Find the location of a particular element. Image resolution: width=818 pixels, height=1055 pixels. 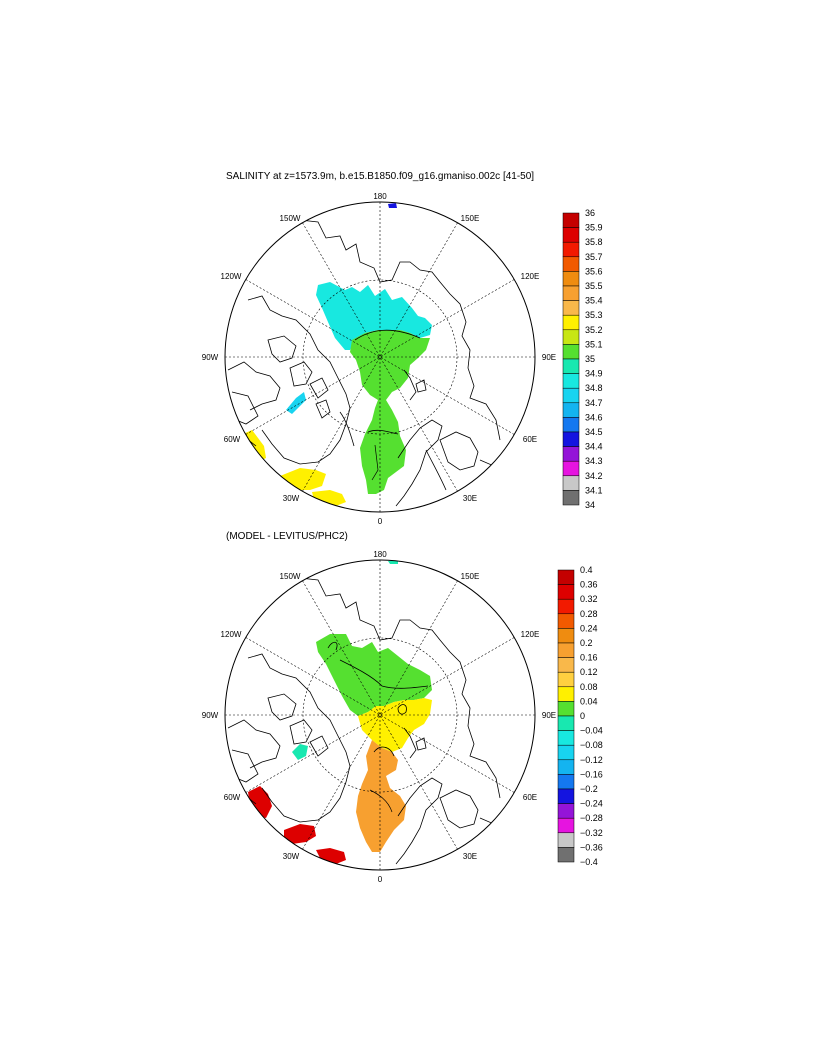

graticule is located at coordinates (380, 715).